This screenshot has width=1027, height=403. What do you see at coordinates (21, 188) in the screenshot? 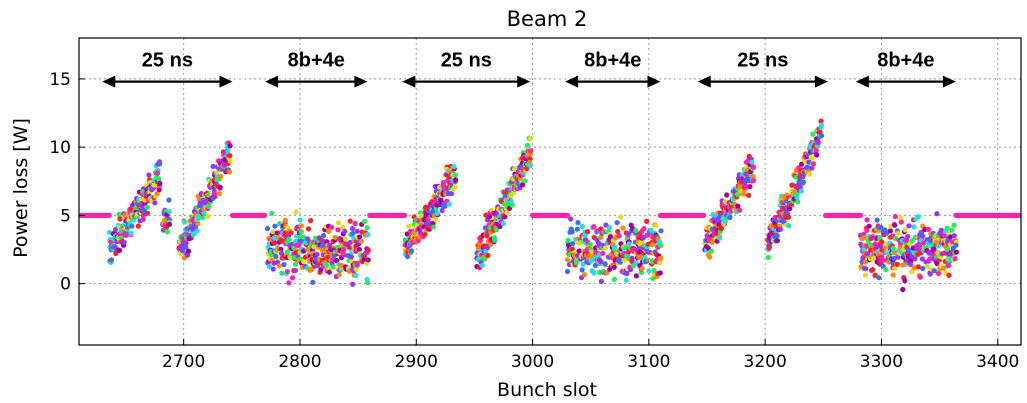
I see `y-axis-label: Power loss [W]` at bounding box center [21, 188].